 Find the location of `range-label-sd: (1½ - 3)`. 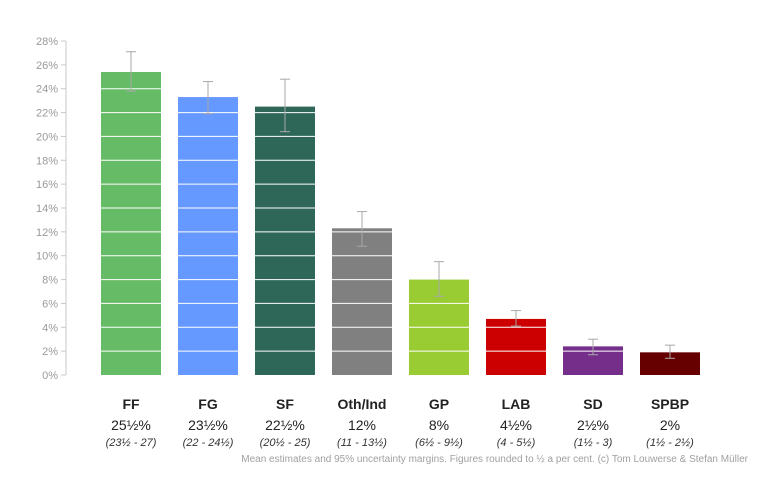

range-label-sd: (1½ - 3) is located at coordinates (593, 443).